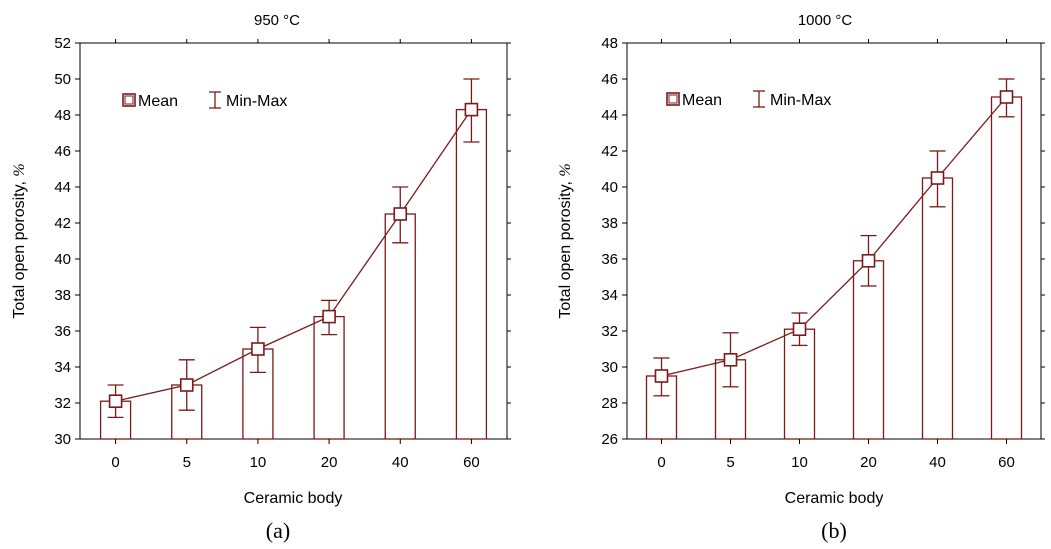 The width and height of the screenshot is (1051, 549). What do you see at coordinates (609, 403) in the screenshot?
I see `y-tick-label: 28` at bounding box center [609, 403].